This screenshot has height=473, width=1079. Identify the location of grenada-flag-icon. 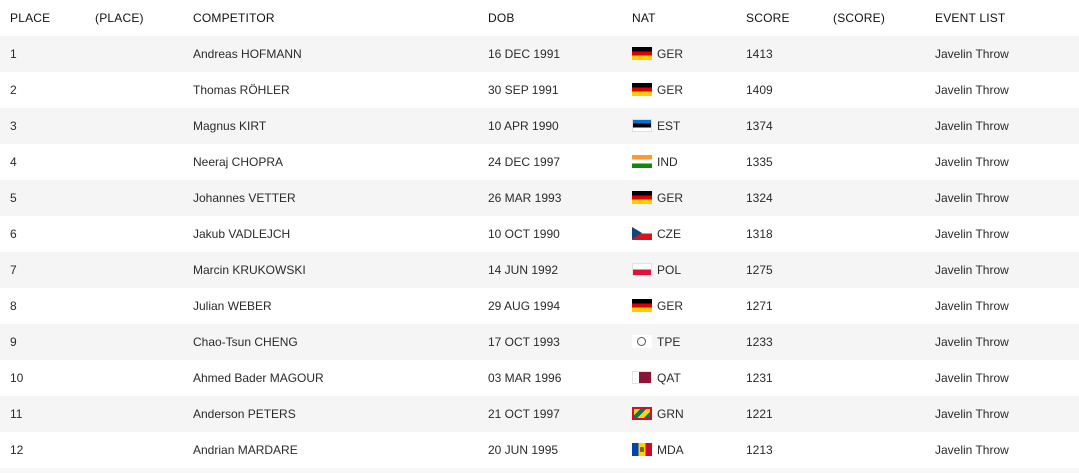
(642, 414).